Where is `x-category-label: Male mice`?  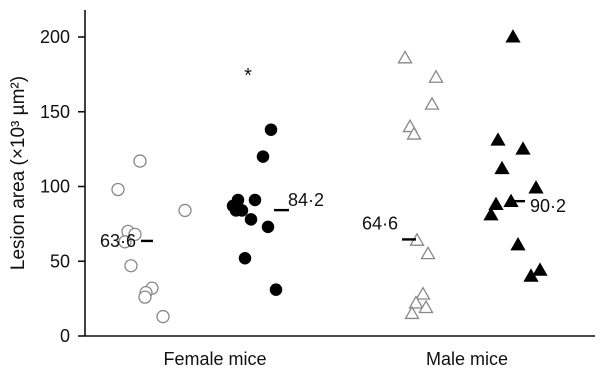 x-category-label: Male mice is located at coordinates (467, 359).